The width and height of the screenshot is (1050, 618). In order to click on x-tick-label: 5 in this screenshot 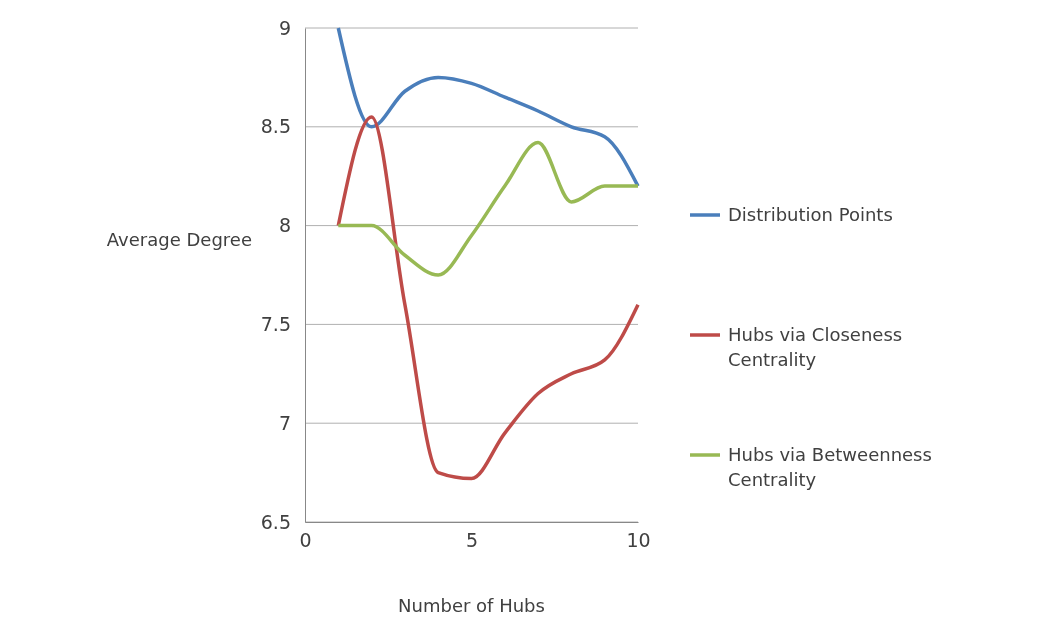, I will do `click(472, 540)`.